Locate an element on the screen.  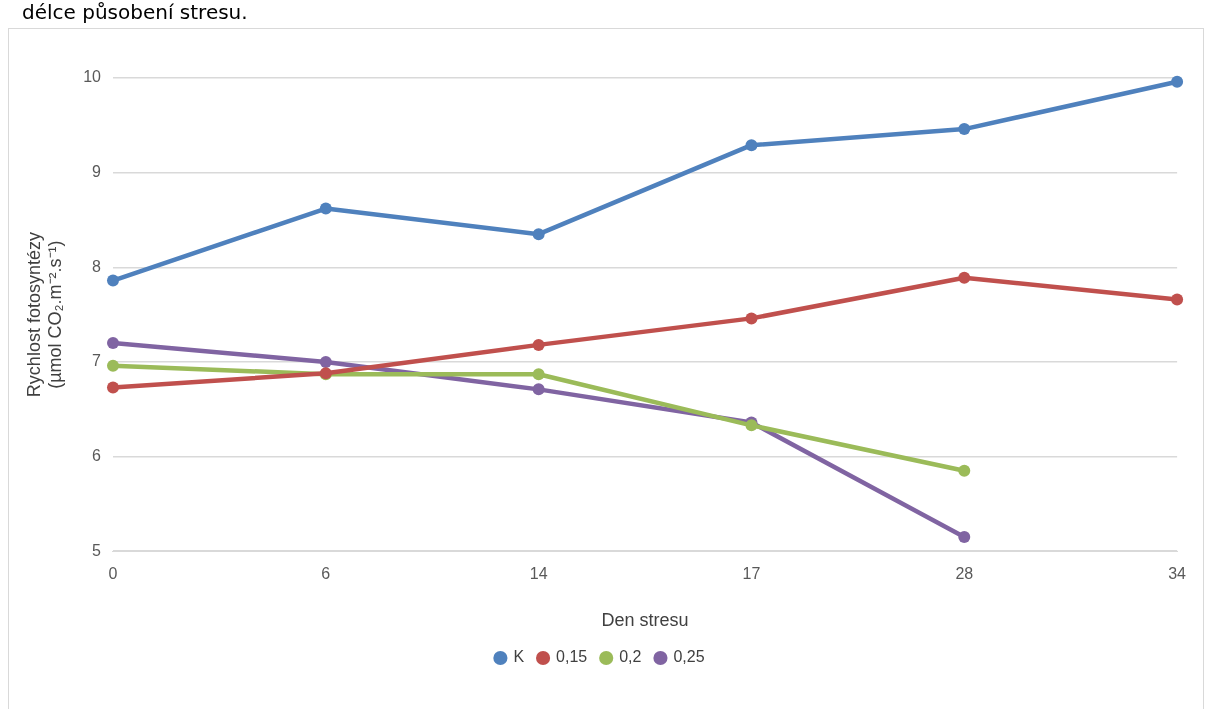
text: délce působení stresu. is located at coordinates (135, 12).